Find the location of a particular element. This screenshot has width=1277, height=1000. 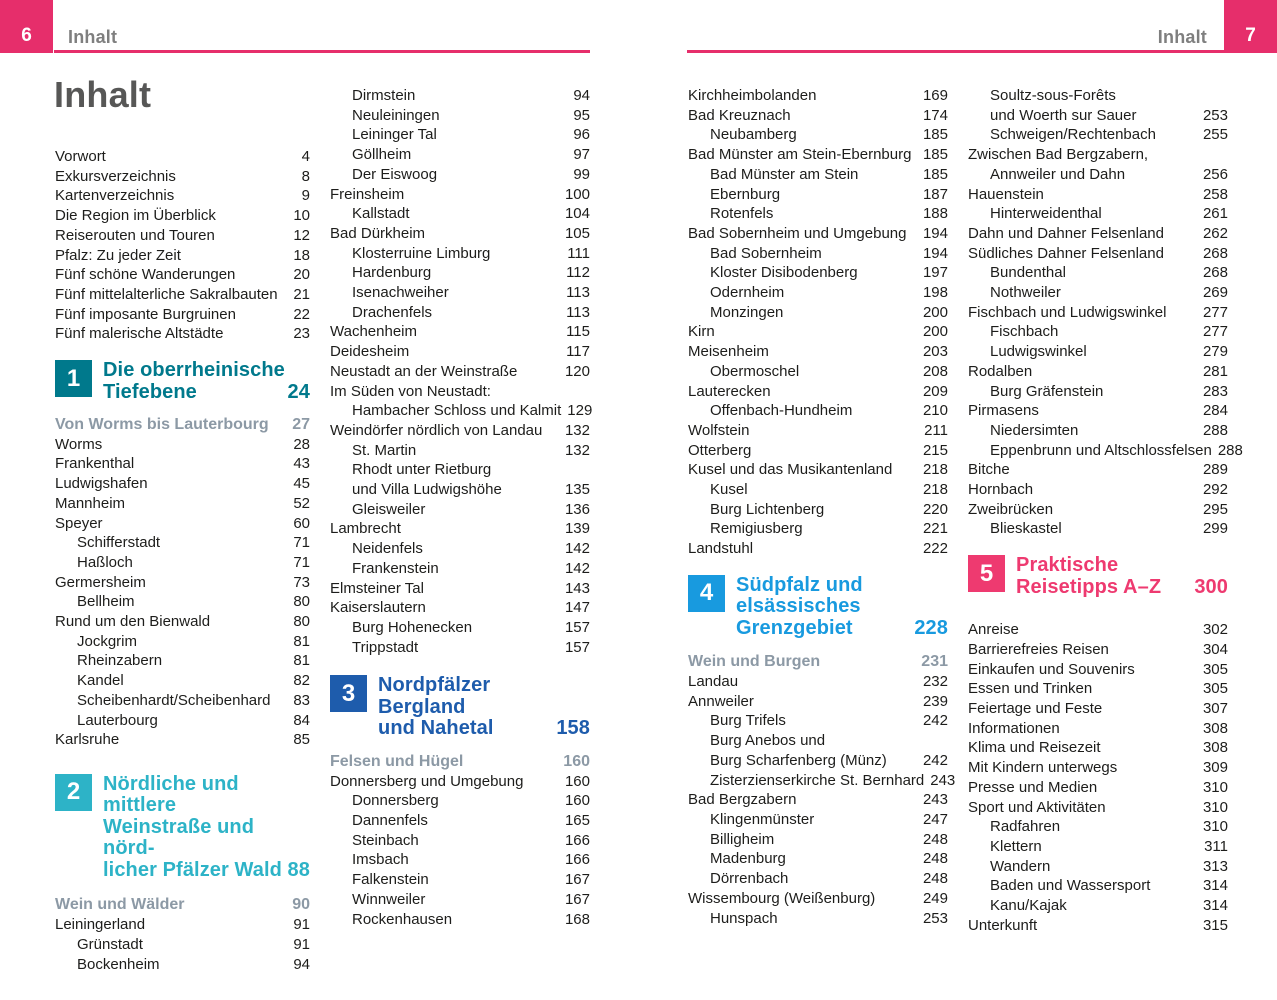

toc-entry: Wolfstein 211 is located at coordinates (818, 431).